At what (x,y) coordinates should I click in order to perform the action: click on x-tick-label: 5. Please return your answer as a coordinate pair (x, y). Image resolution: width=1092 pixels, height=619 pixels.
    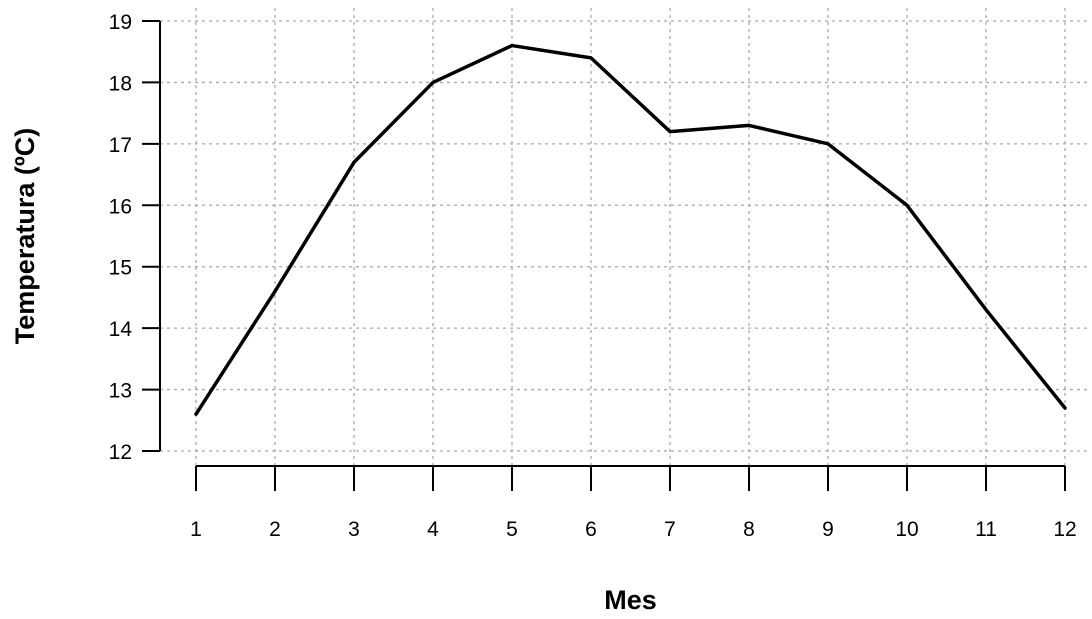
    Looking at the image, I should click on (512, 529).